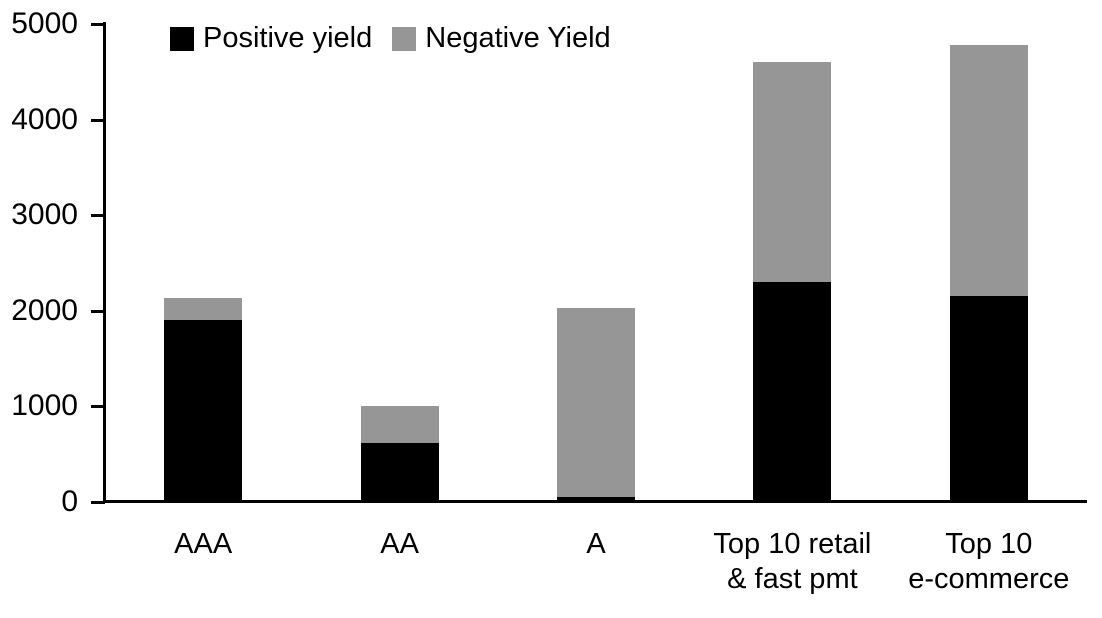  What do you see at coordinates (288, 38) in the screenshot?
I see `legend-label-positive-yield: Positive yield` at bounding box center [288, 38].